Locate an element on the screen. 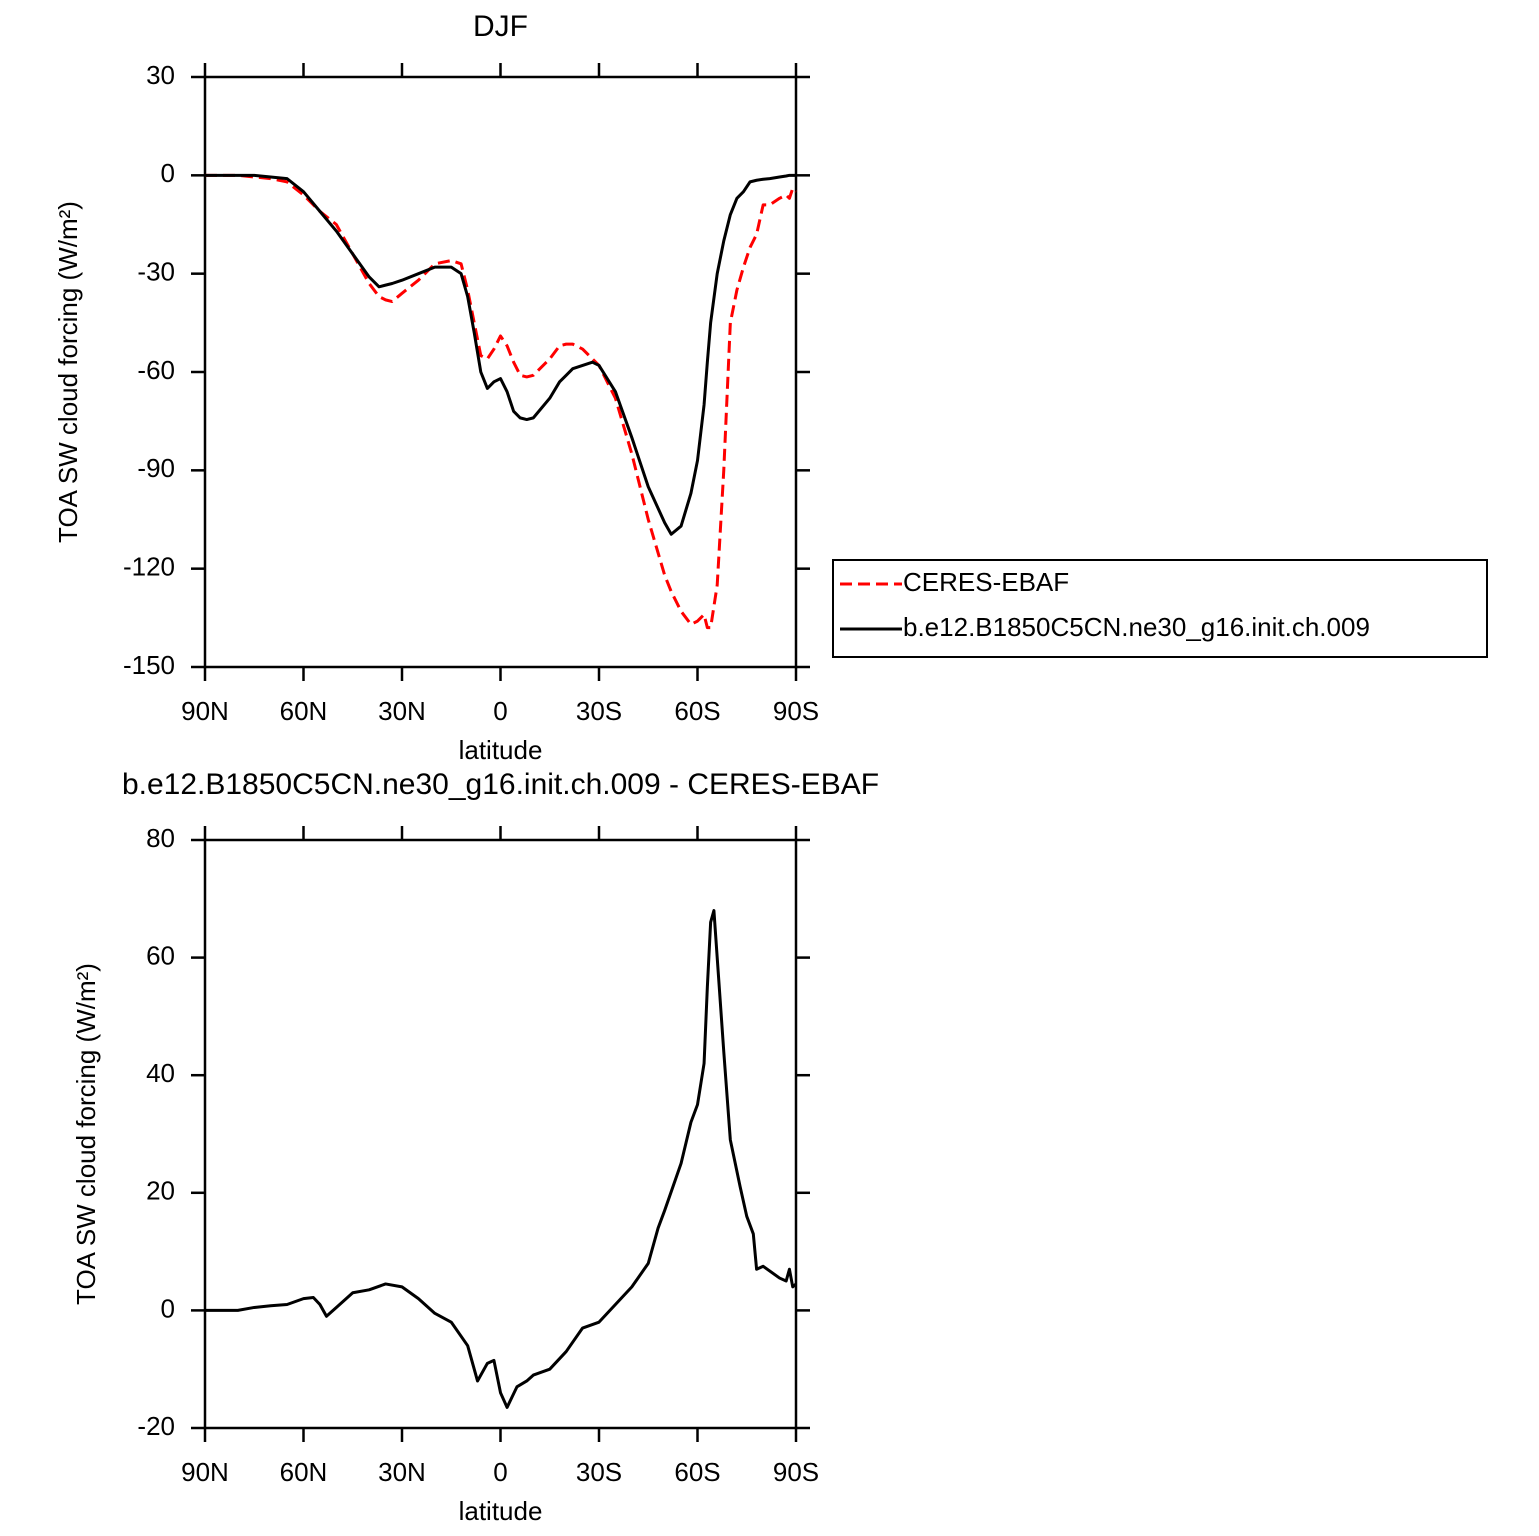  plot-frame is located at coordinates (500, 1134).